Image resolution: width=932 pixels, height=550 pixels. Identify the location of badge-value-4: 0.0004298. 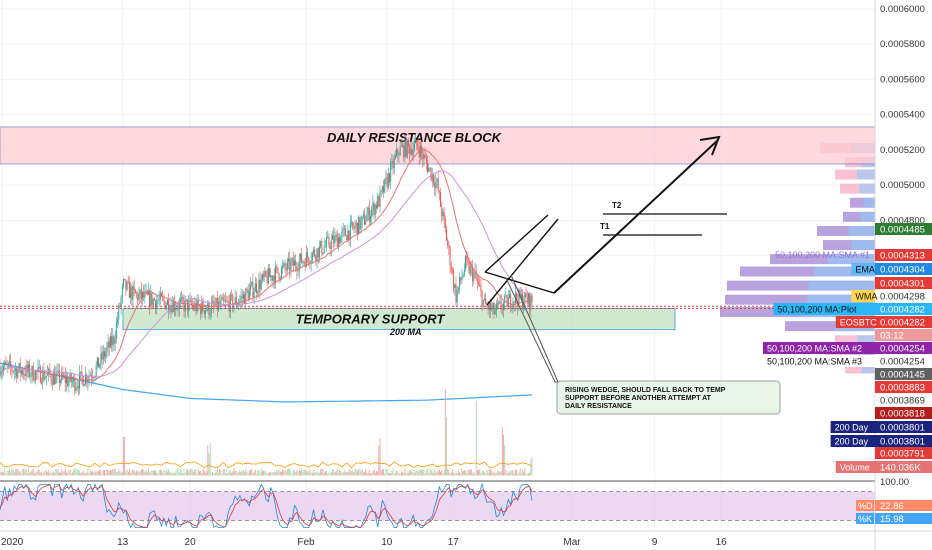
(902, 297).